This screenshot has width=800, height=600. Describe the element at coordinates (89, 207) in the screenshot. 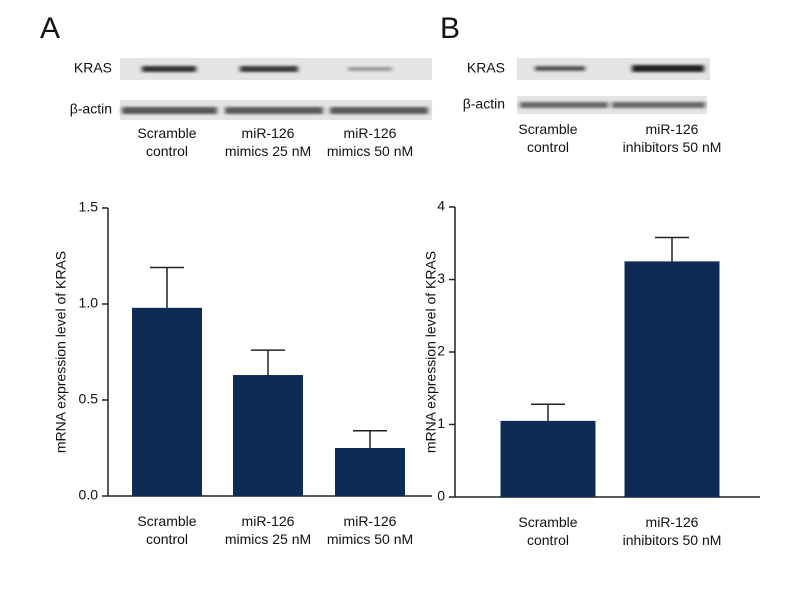

I see `y-tick-label: 1.5` at that location.